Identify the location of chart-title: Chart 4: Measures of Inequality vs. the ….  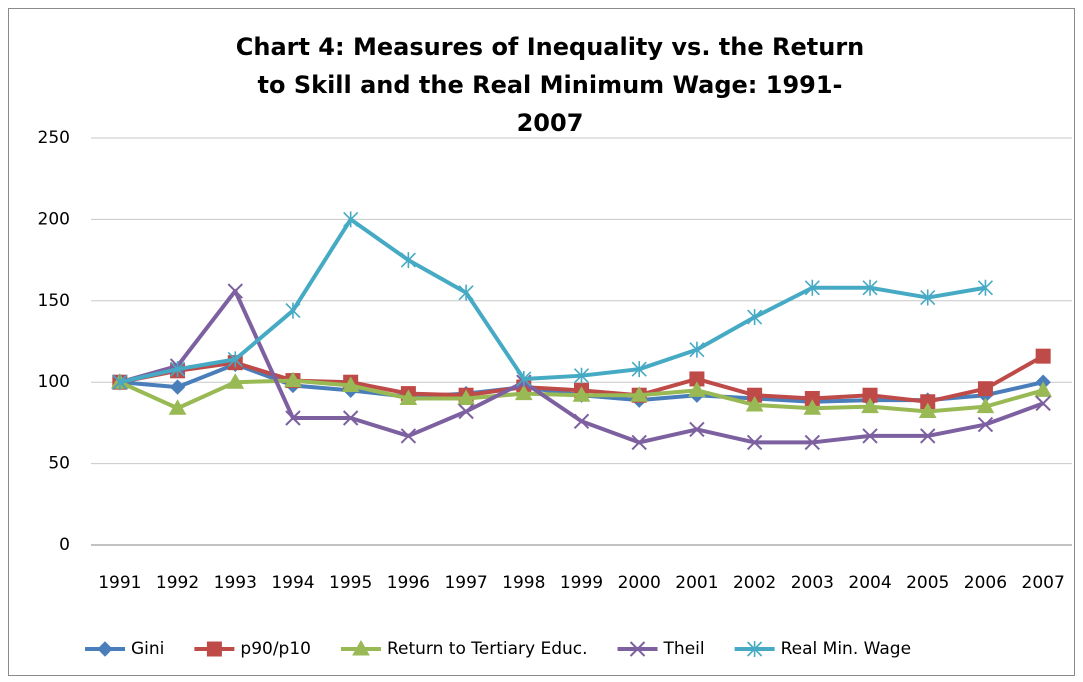
(550, 85).